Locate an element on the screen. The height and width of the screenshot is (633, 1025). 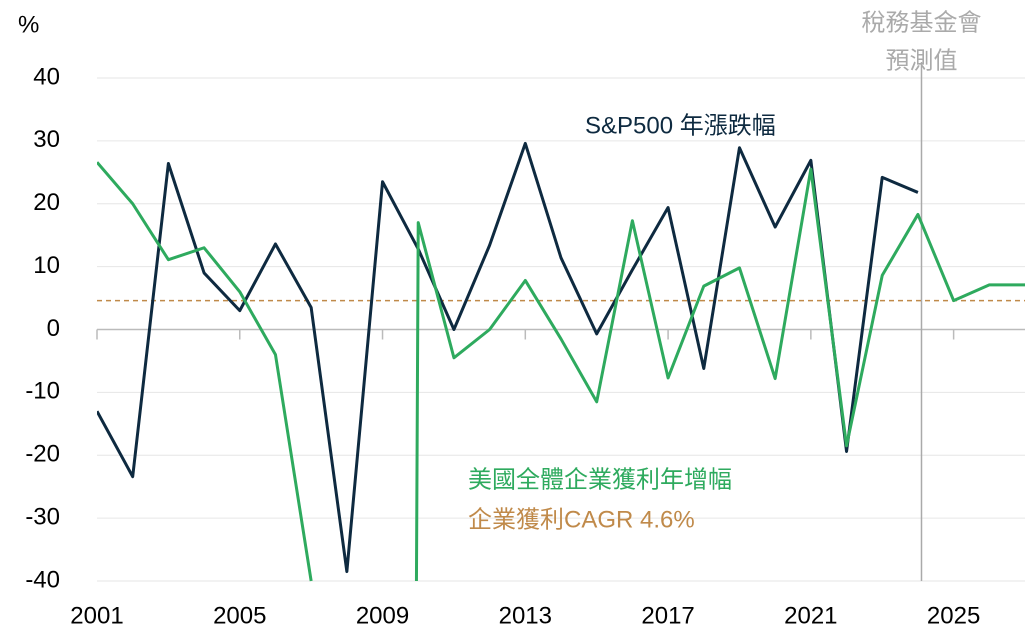
series-label: S&P500 年漲跌幅 is located at coordinates (680, 125).